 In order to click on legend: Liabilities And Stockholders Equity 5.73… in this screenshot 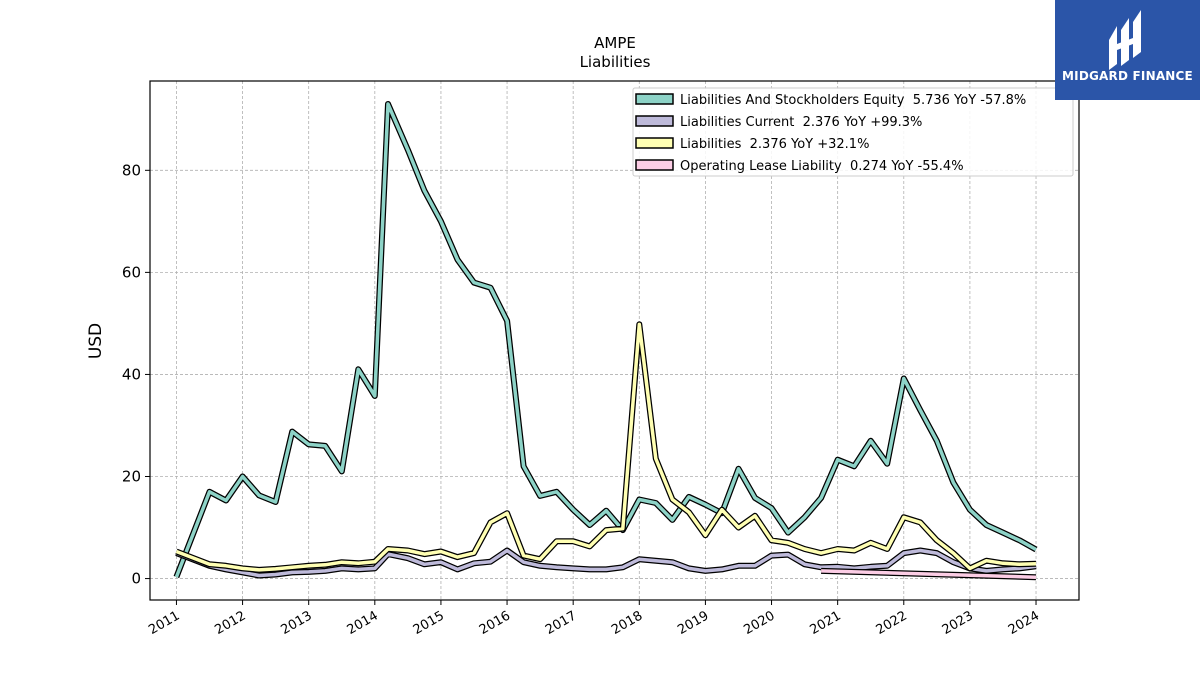, I will do `click(853, 132)`.